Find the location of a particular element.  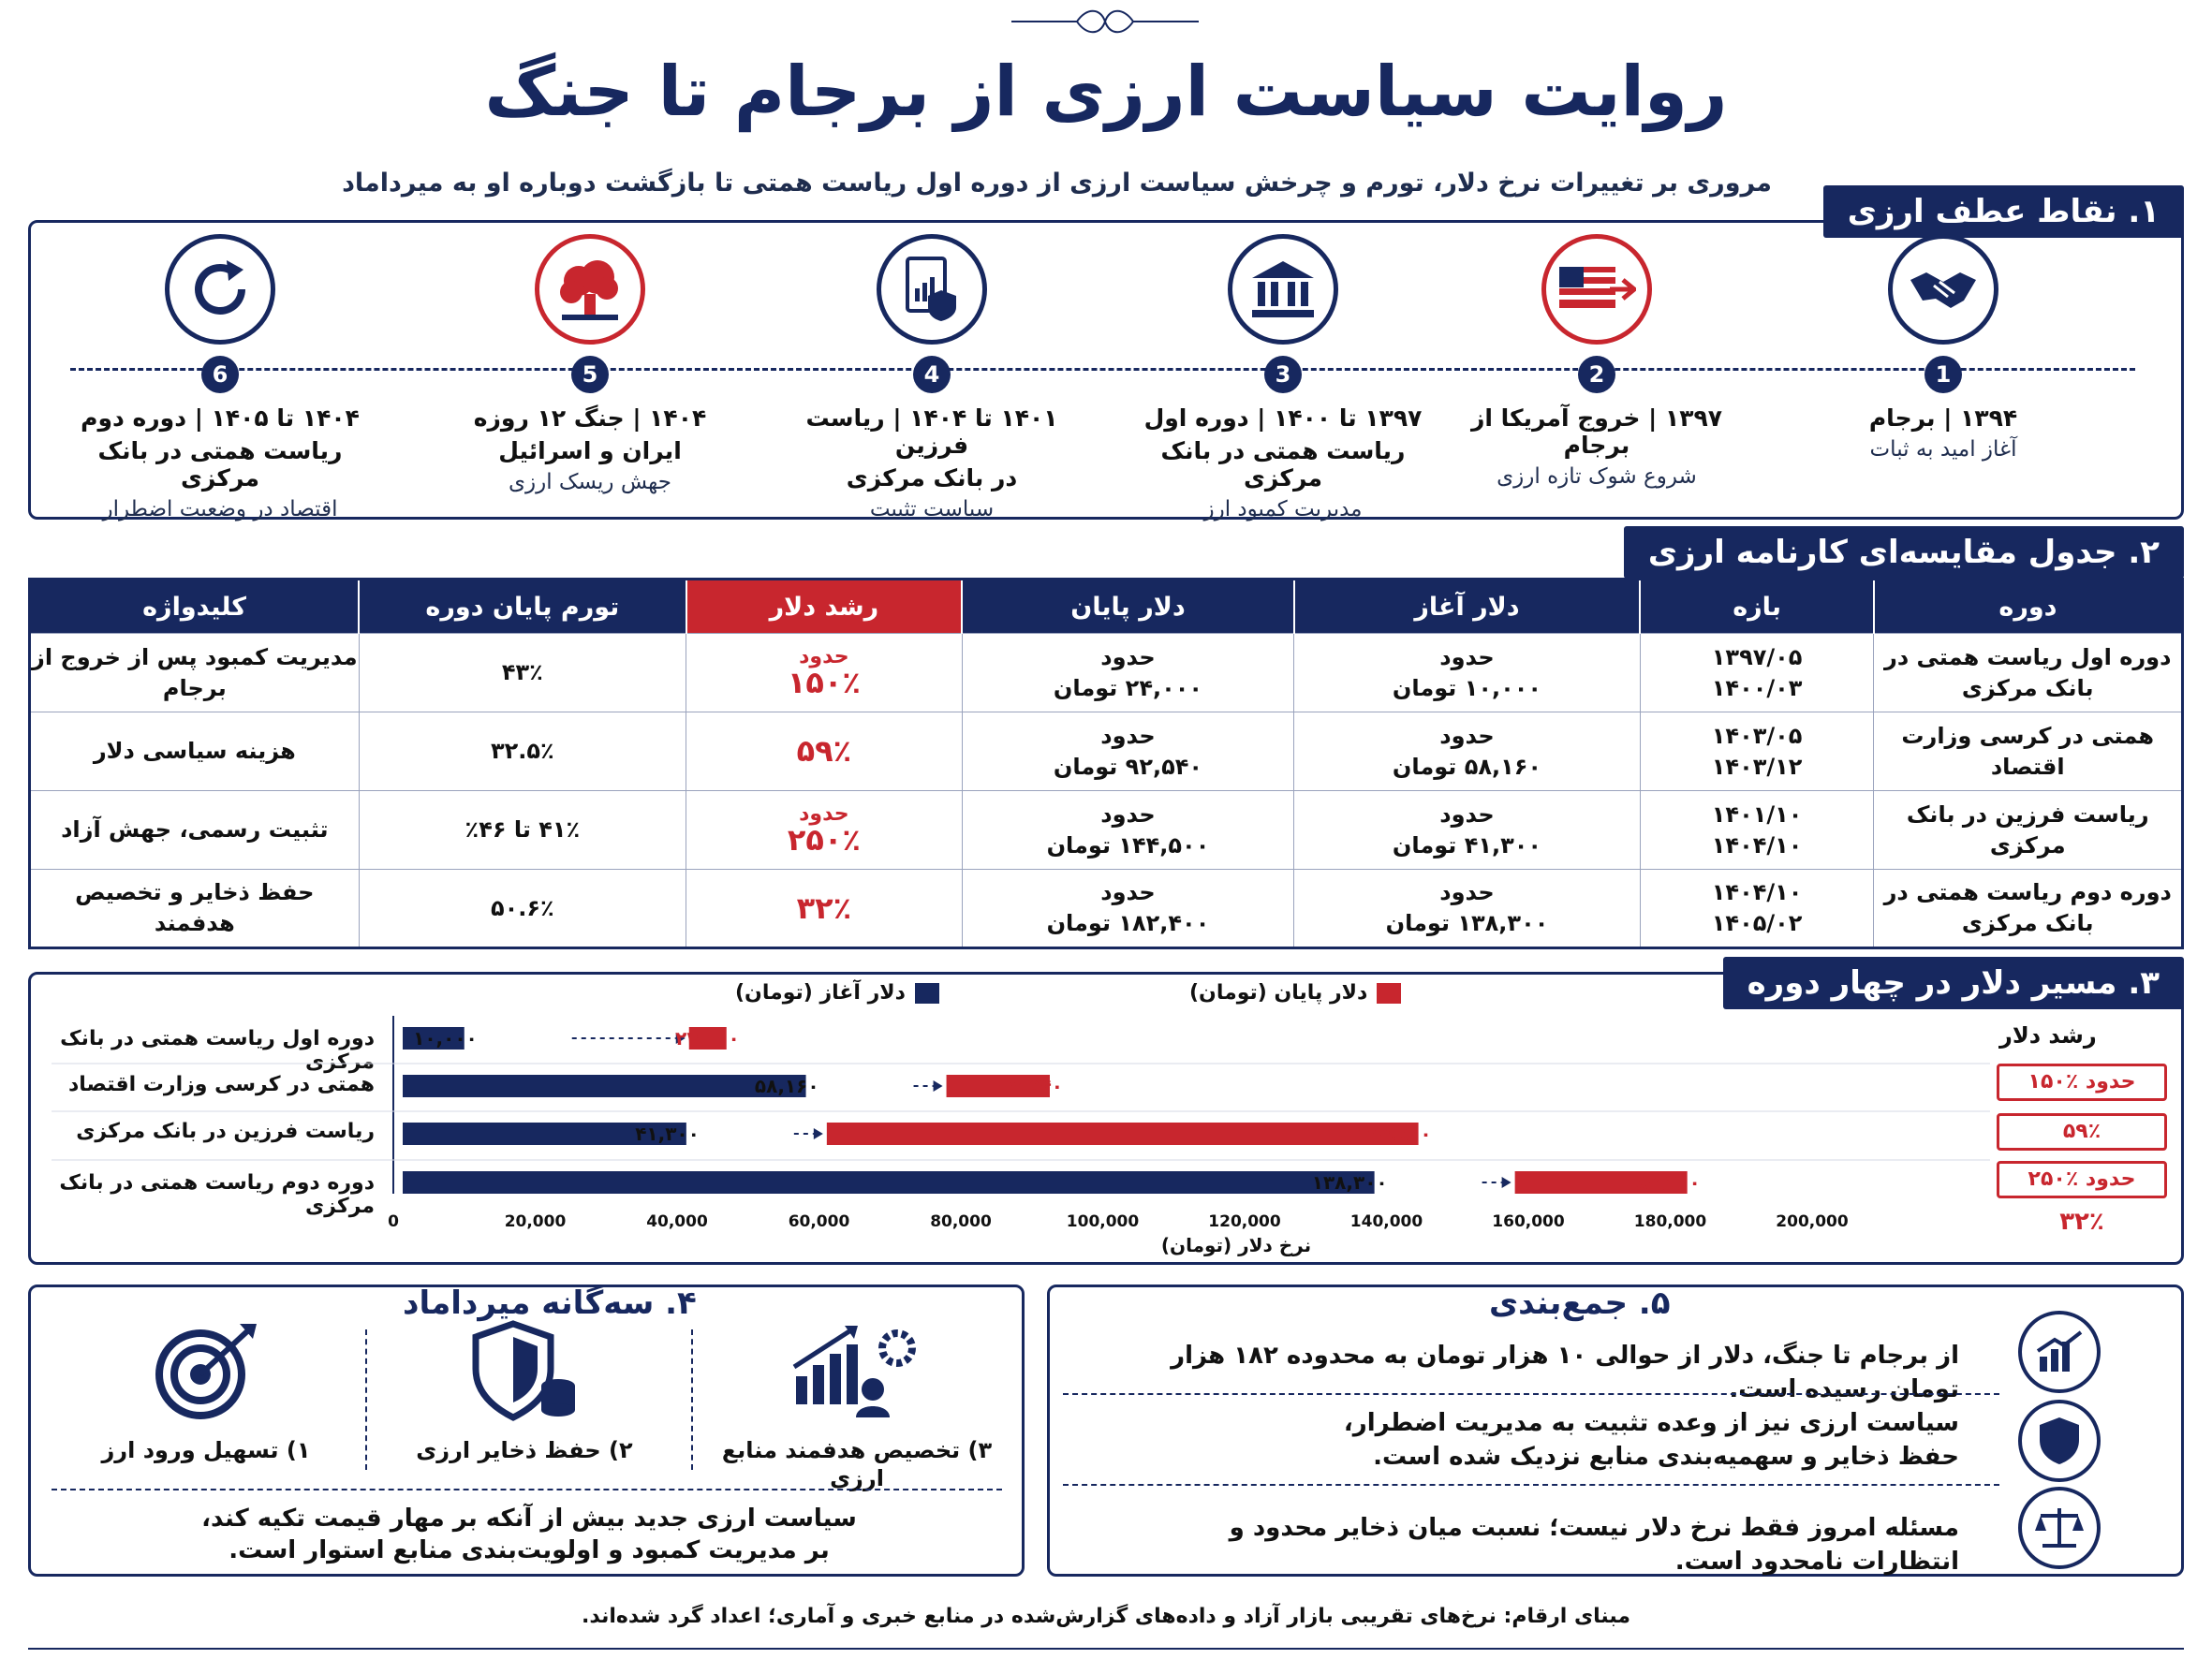

cell-text: ۱۳۸,۳۰۰ تومان is located at coordinates (1467, 923).